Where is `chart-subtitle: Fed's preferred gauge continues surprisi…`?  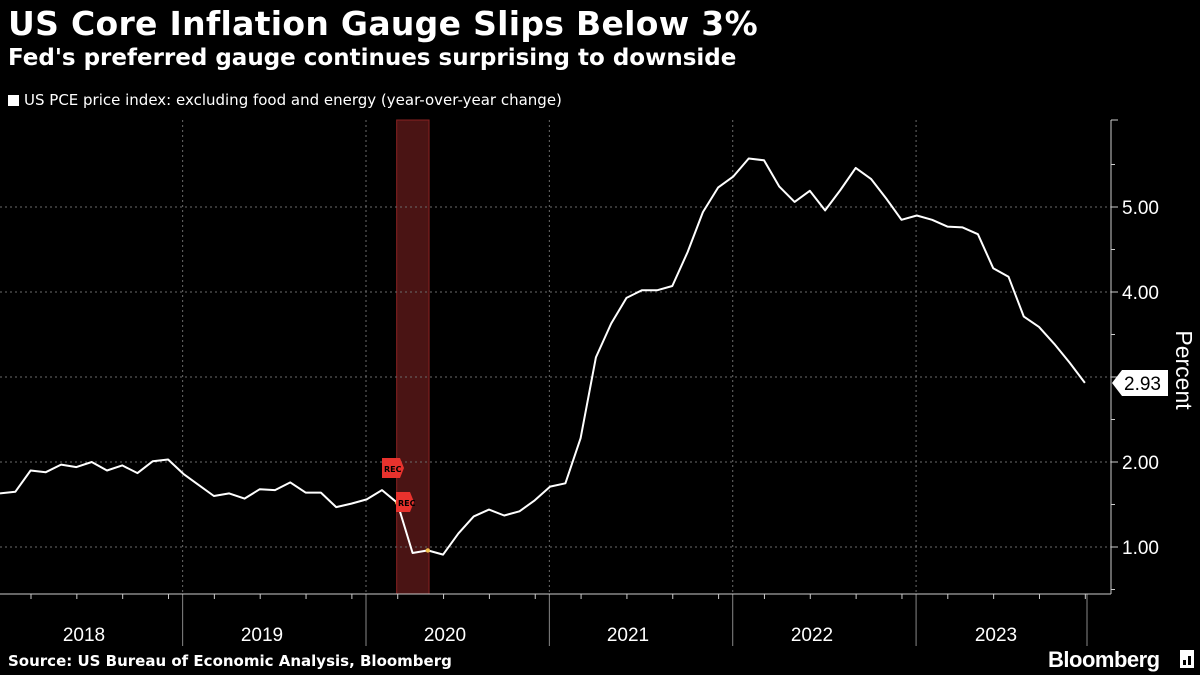 chart-subtitle: Fed's preferred gauge continues surprisi… is located at coordinates (372, 58).